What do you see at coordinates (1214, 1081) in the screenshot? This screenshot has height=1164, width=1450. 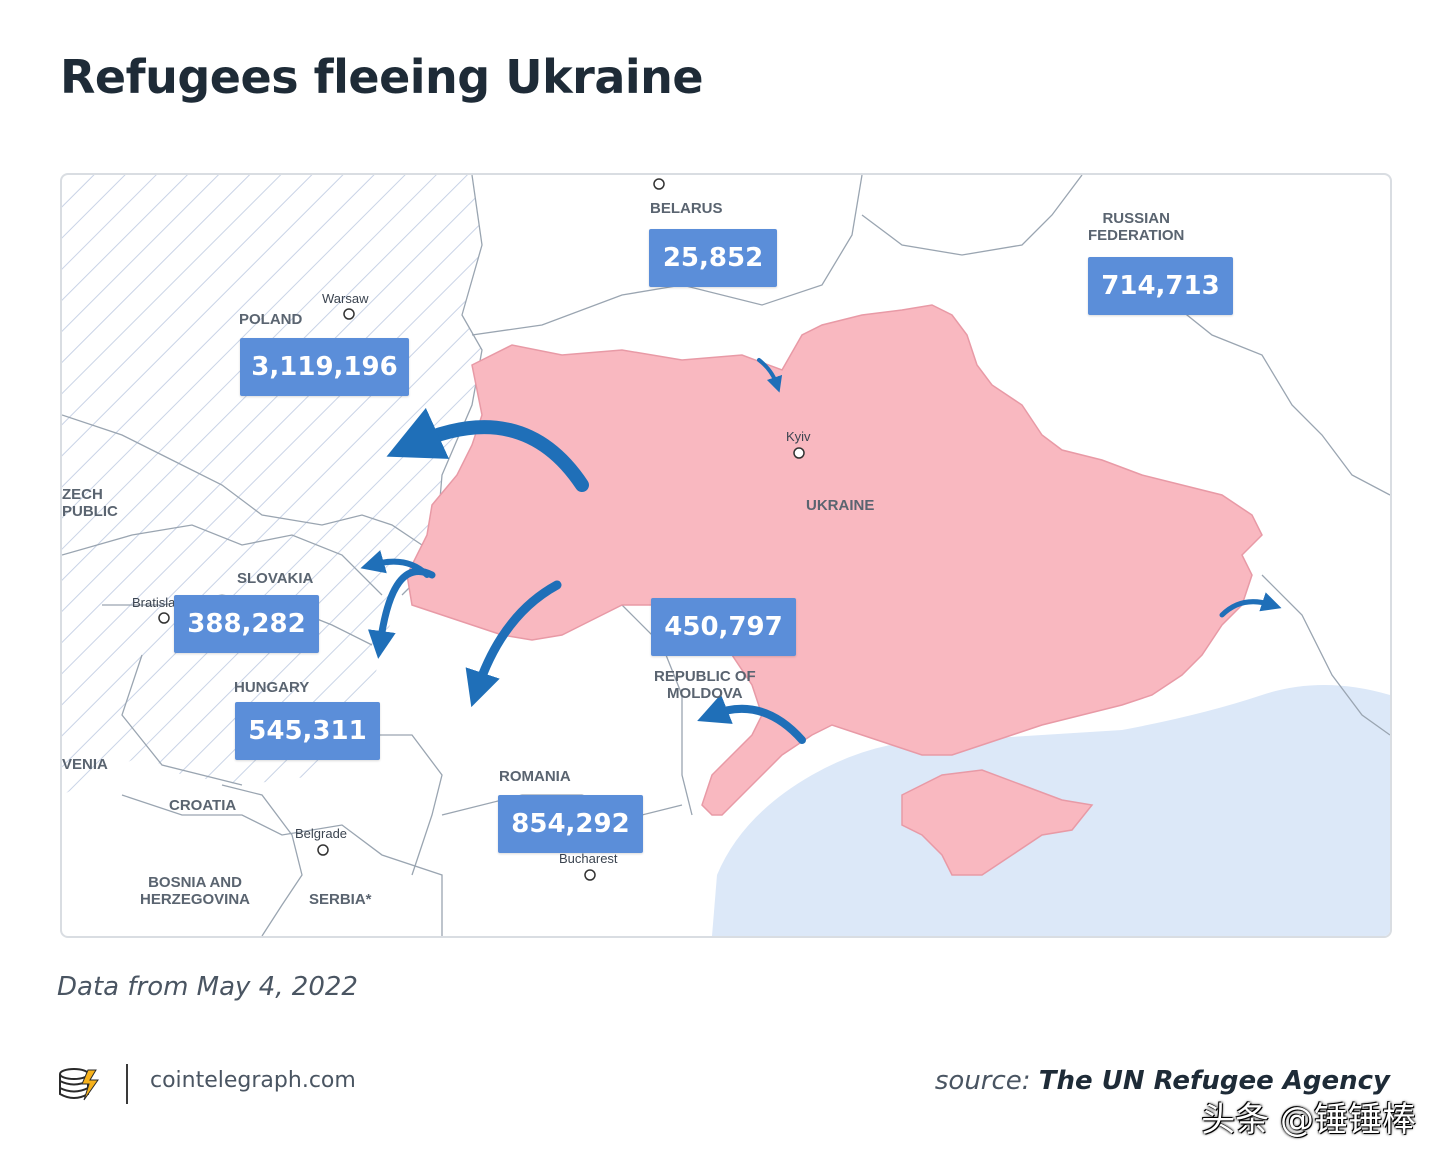 I see `source-name: The UN Refugee Agency` at bounding box center [1214, 1081].